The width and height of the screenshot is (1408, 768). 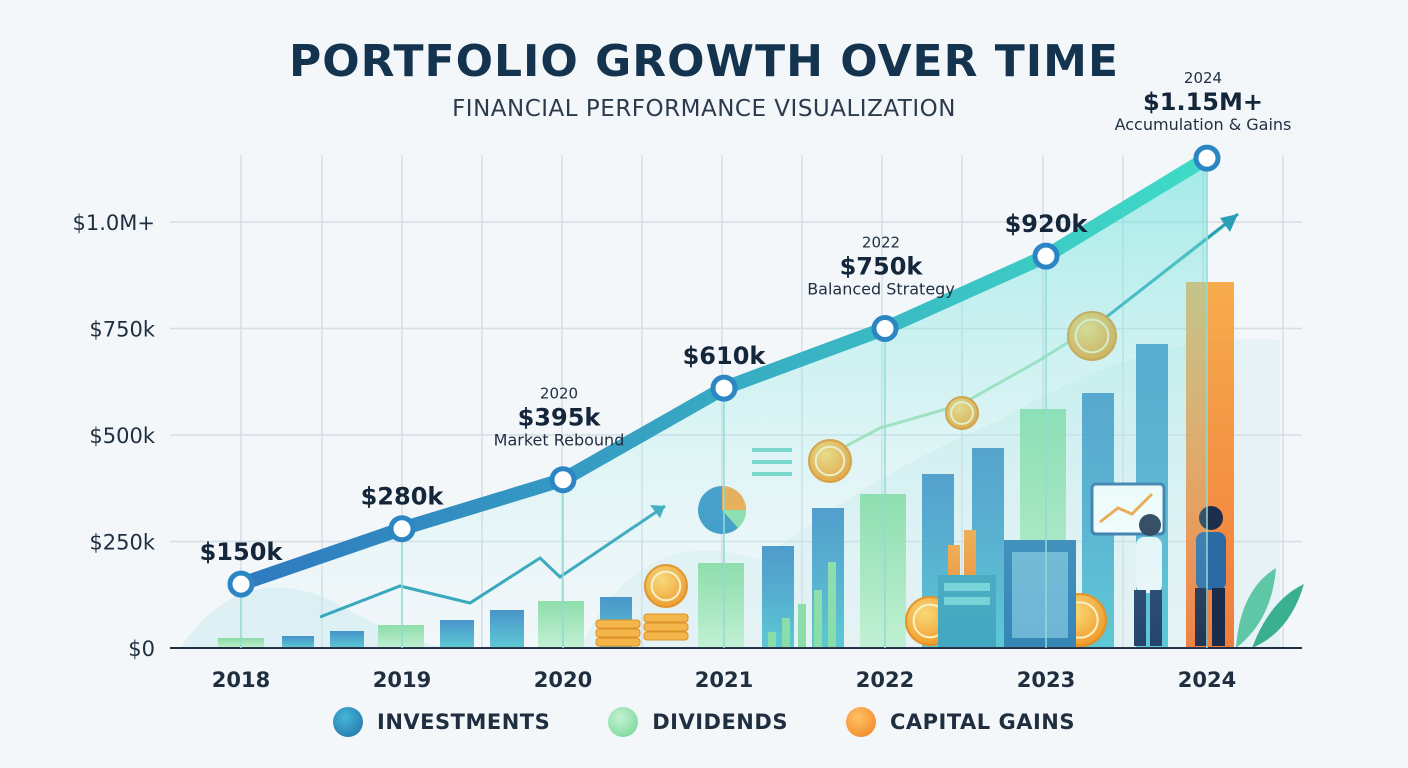 I want to click on annotation-year: 2020, so click(x=559, y=394).